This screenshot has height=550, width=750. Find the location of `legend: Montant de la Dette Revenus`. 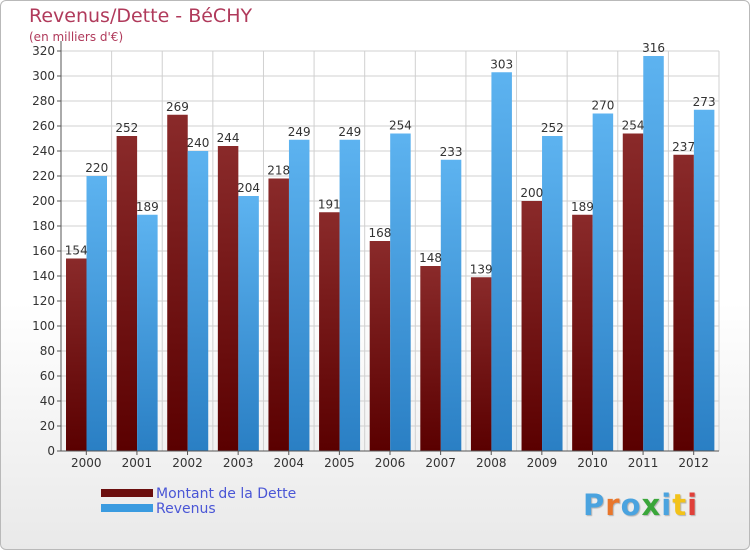

legend: Montant de la Dette Revenus is located at coordinates (231, 501).